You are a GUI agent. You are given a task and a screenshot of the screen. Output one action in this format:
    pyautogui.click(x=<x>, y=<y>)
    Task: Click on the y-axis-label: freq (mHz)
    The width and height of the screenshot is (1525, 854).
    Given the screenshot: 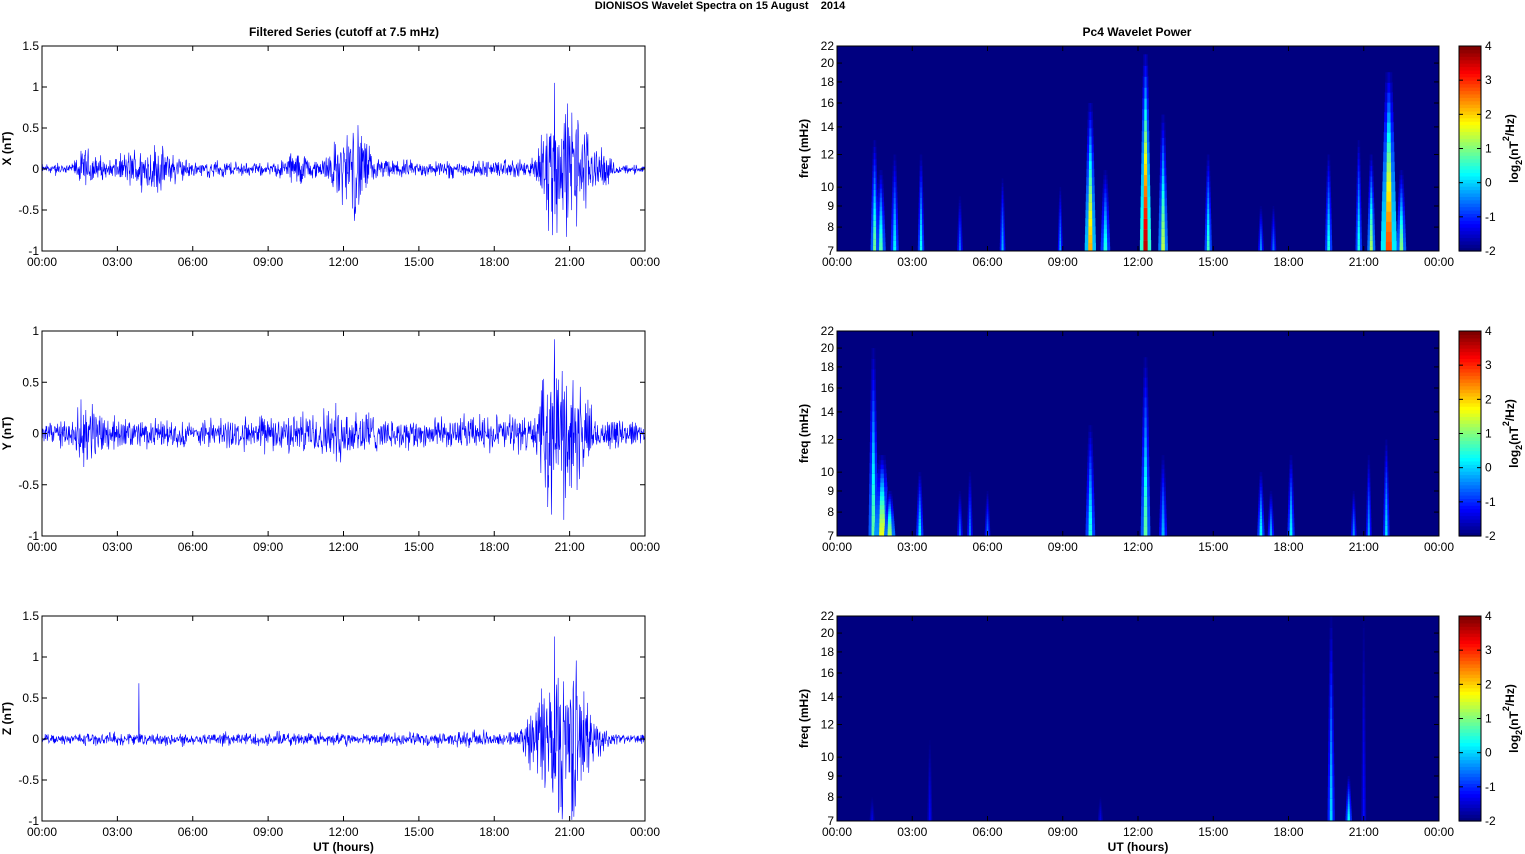 What is the action you would take?
    pyautogui.click(x=804, y=718)
    